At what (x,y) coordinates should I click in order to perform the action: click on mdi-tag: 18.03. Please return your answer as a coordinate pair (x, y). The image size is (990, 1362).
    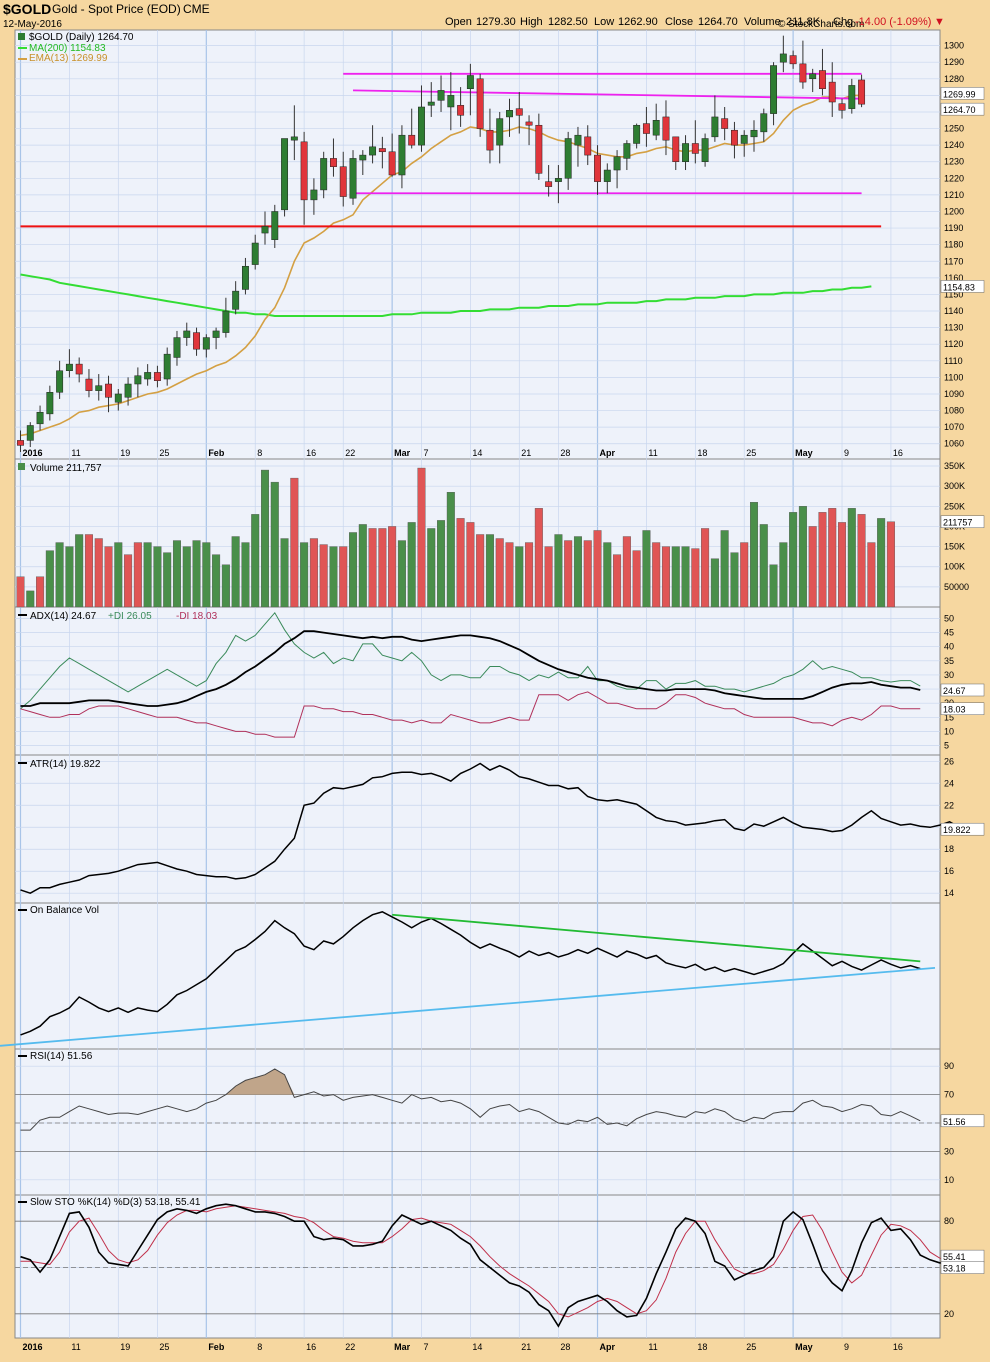
    Looking at the image, I should click on (954, 710).